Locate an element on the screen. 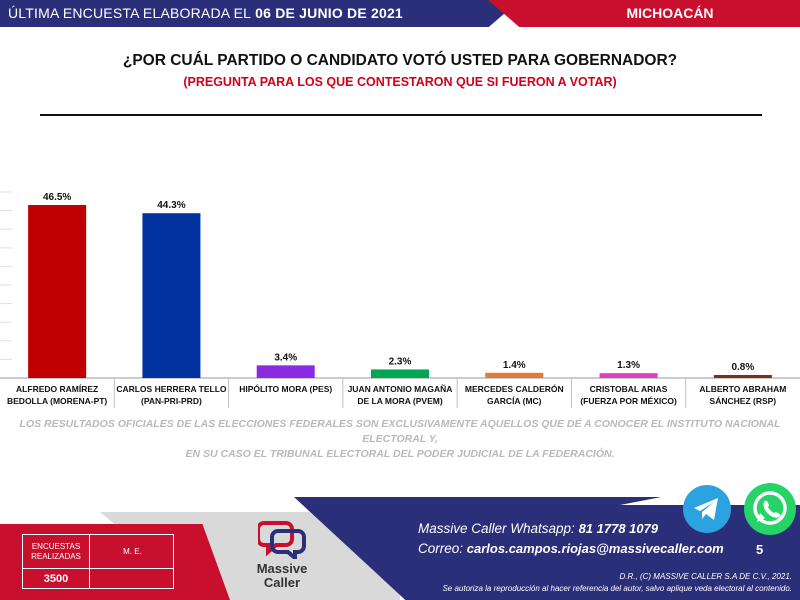 This screenshot has height=600, width=800. category-label: CARLOS HERRERA TELLO is located at coordinates (171, 389).